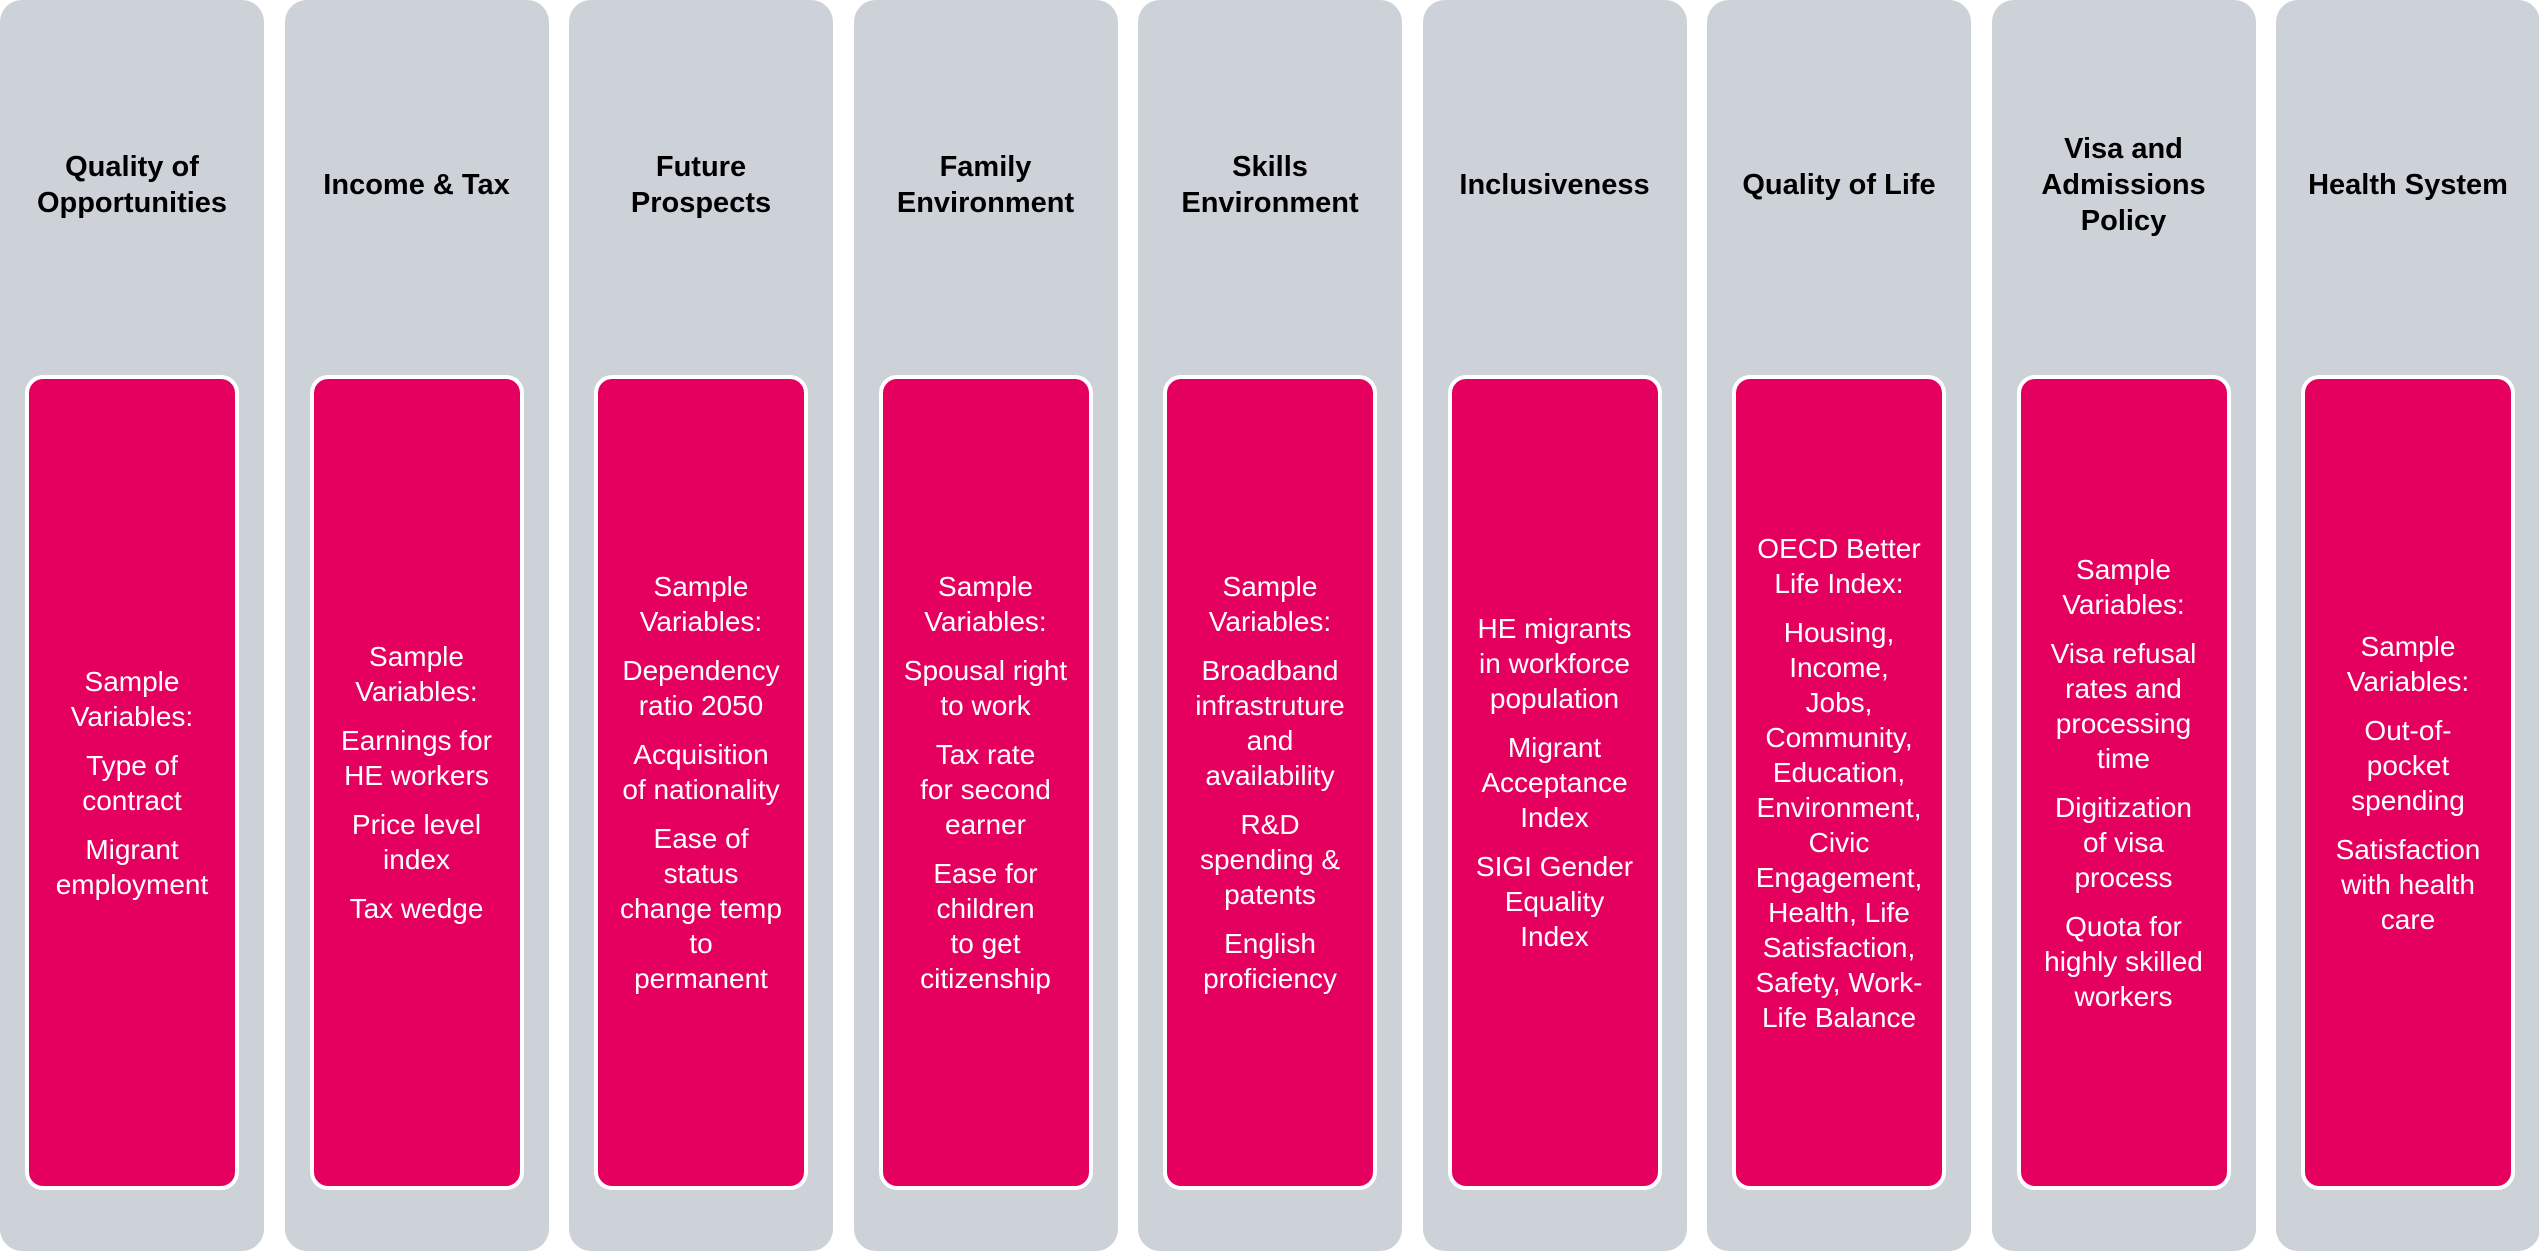  I want to click on variable-line: Income,, so click(1839, 667).